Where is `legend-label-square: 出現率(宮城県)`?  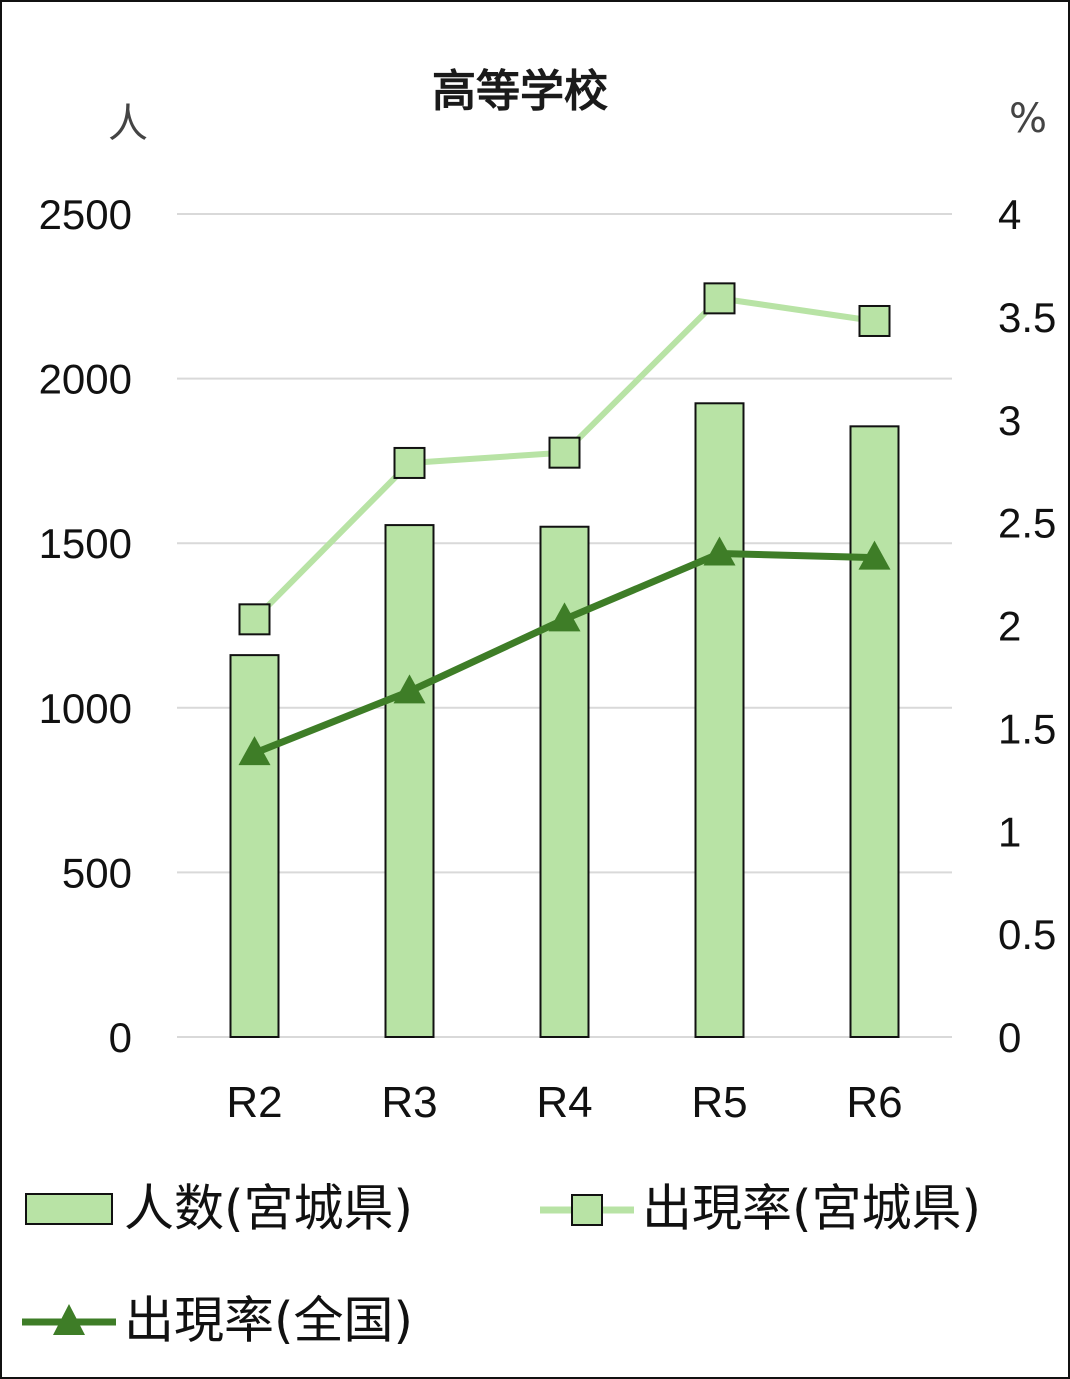
legend-label-square: 出現率(宮城県) is located at coordinates (811, 1209).